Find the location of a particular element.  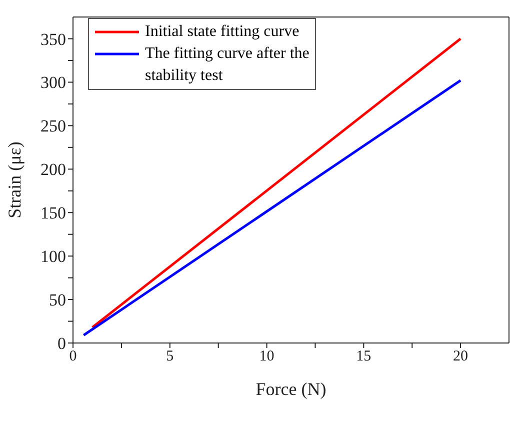

x-tick-label: 10 is located at coordinates (266, 356).